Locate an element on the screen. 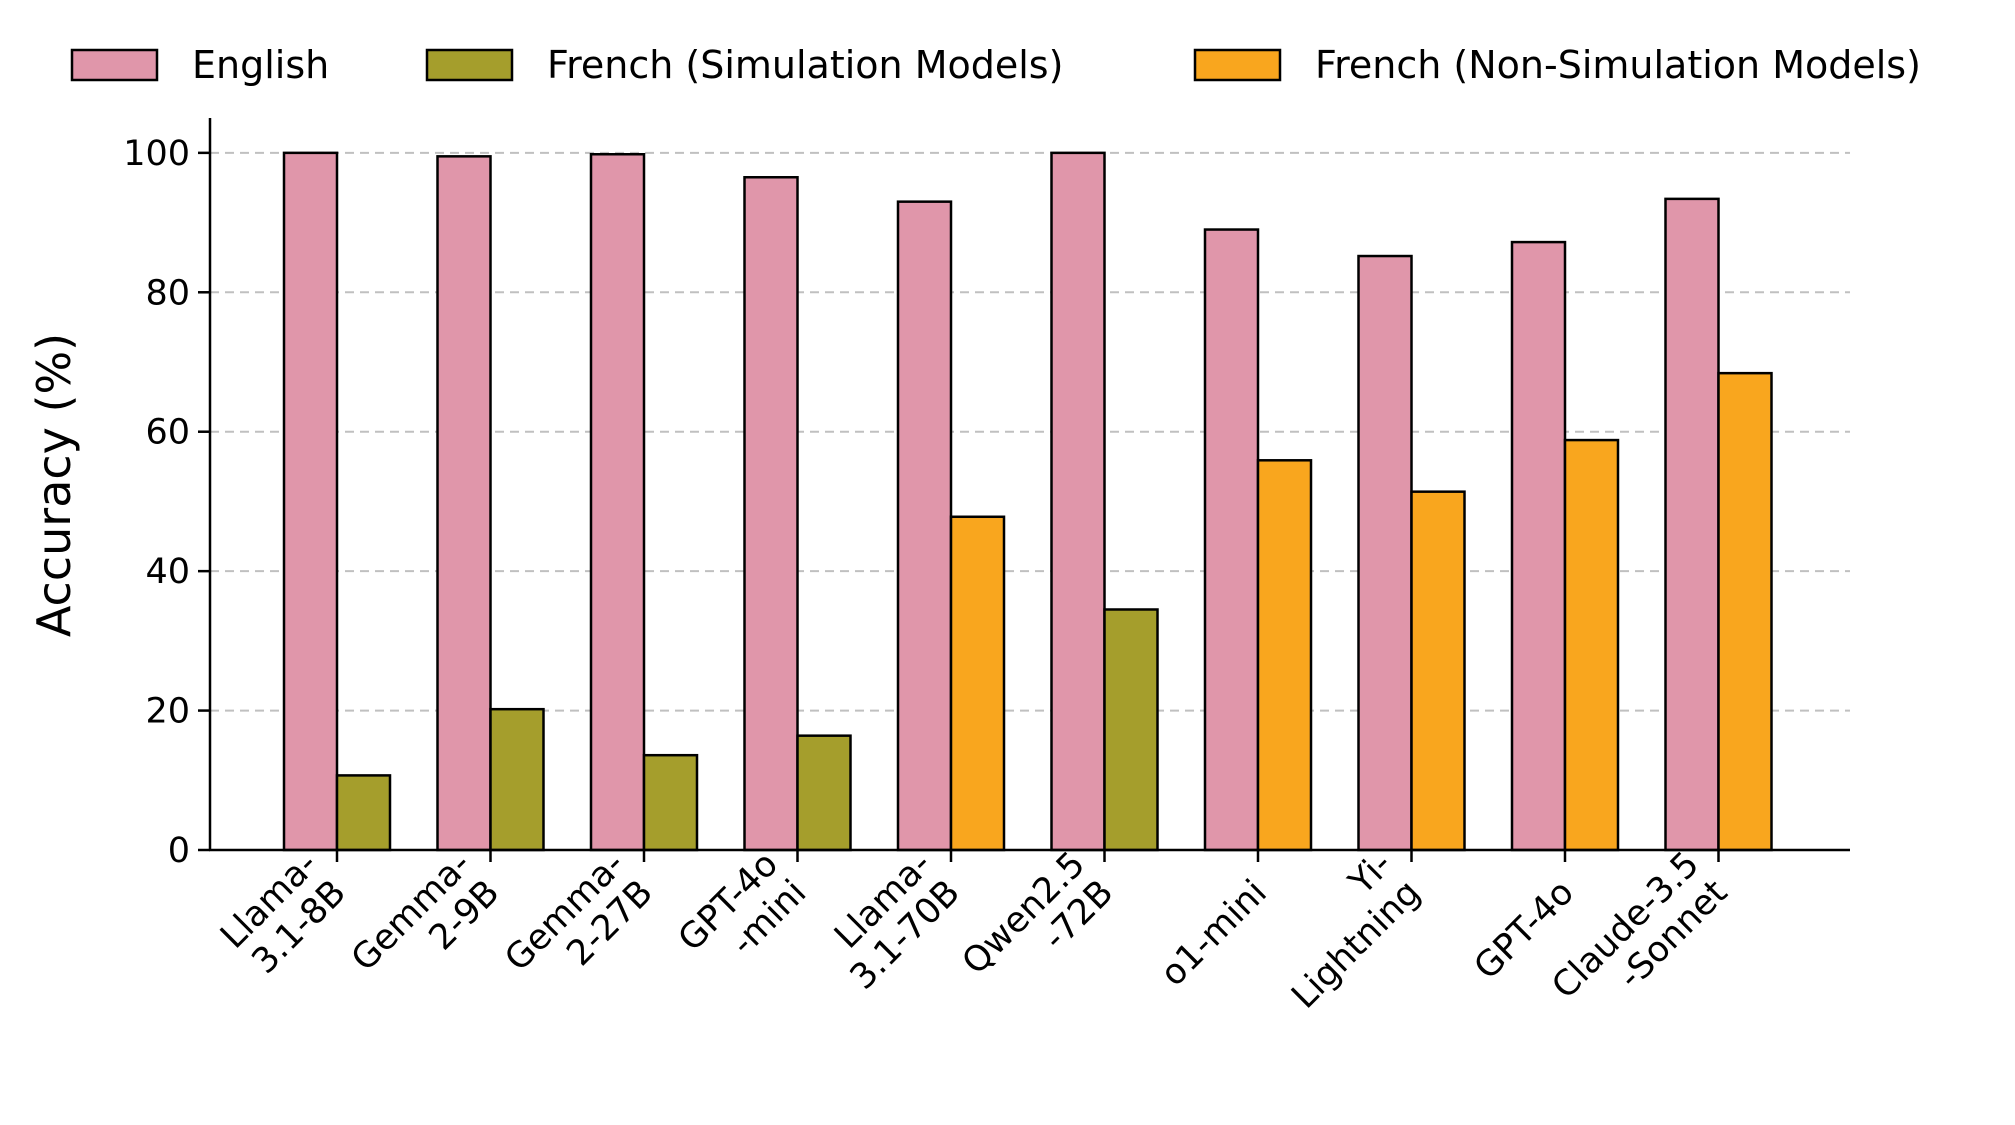 The height and width of the screenshot is (1125, 2015). x-tick-label: Yi-Lightning is located at coordinates (1356, 930).